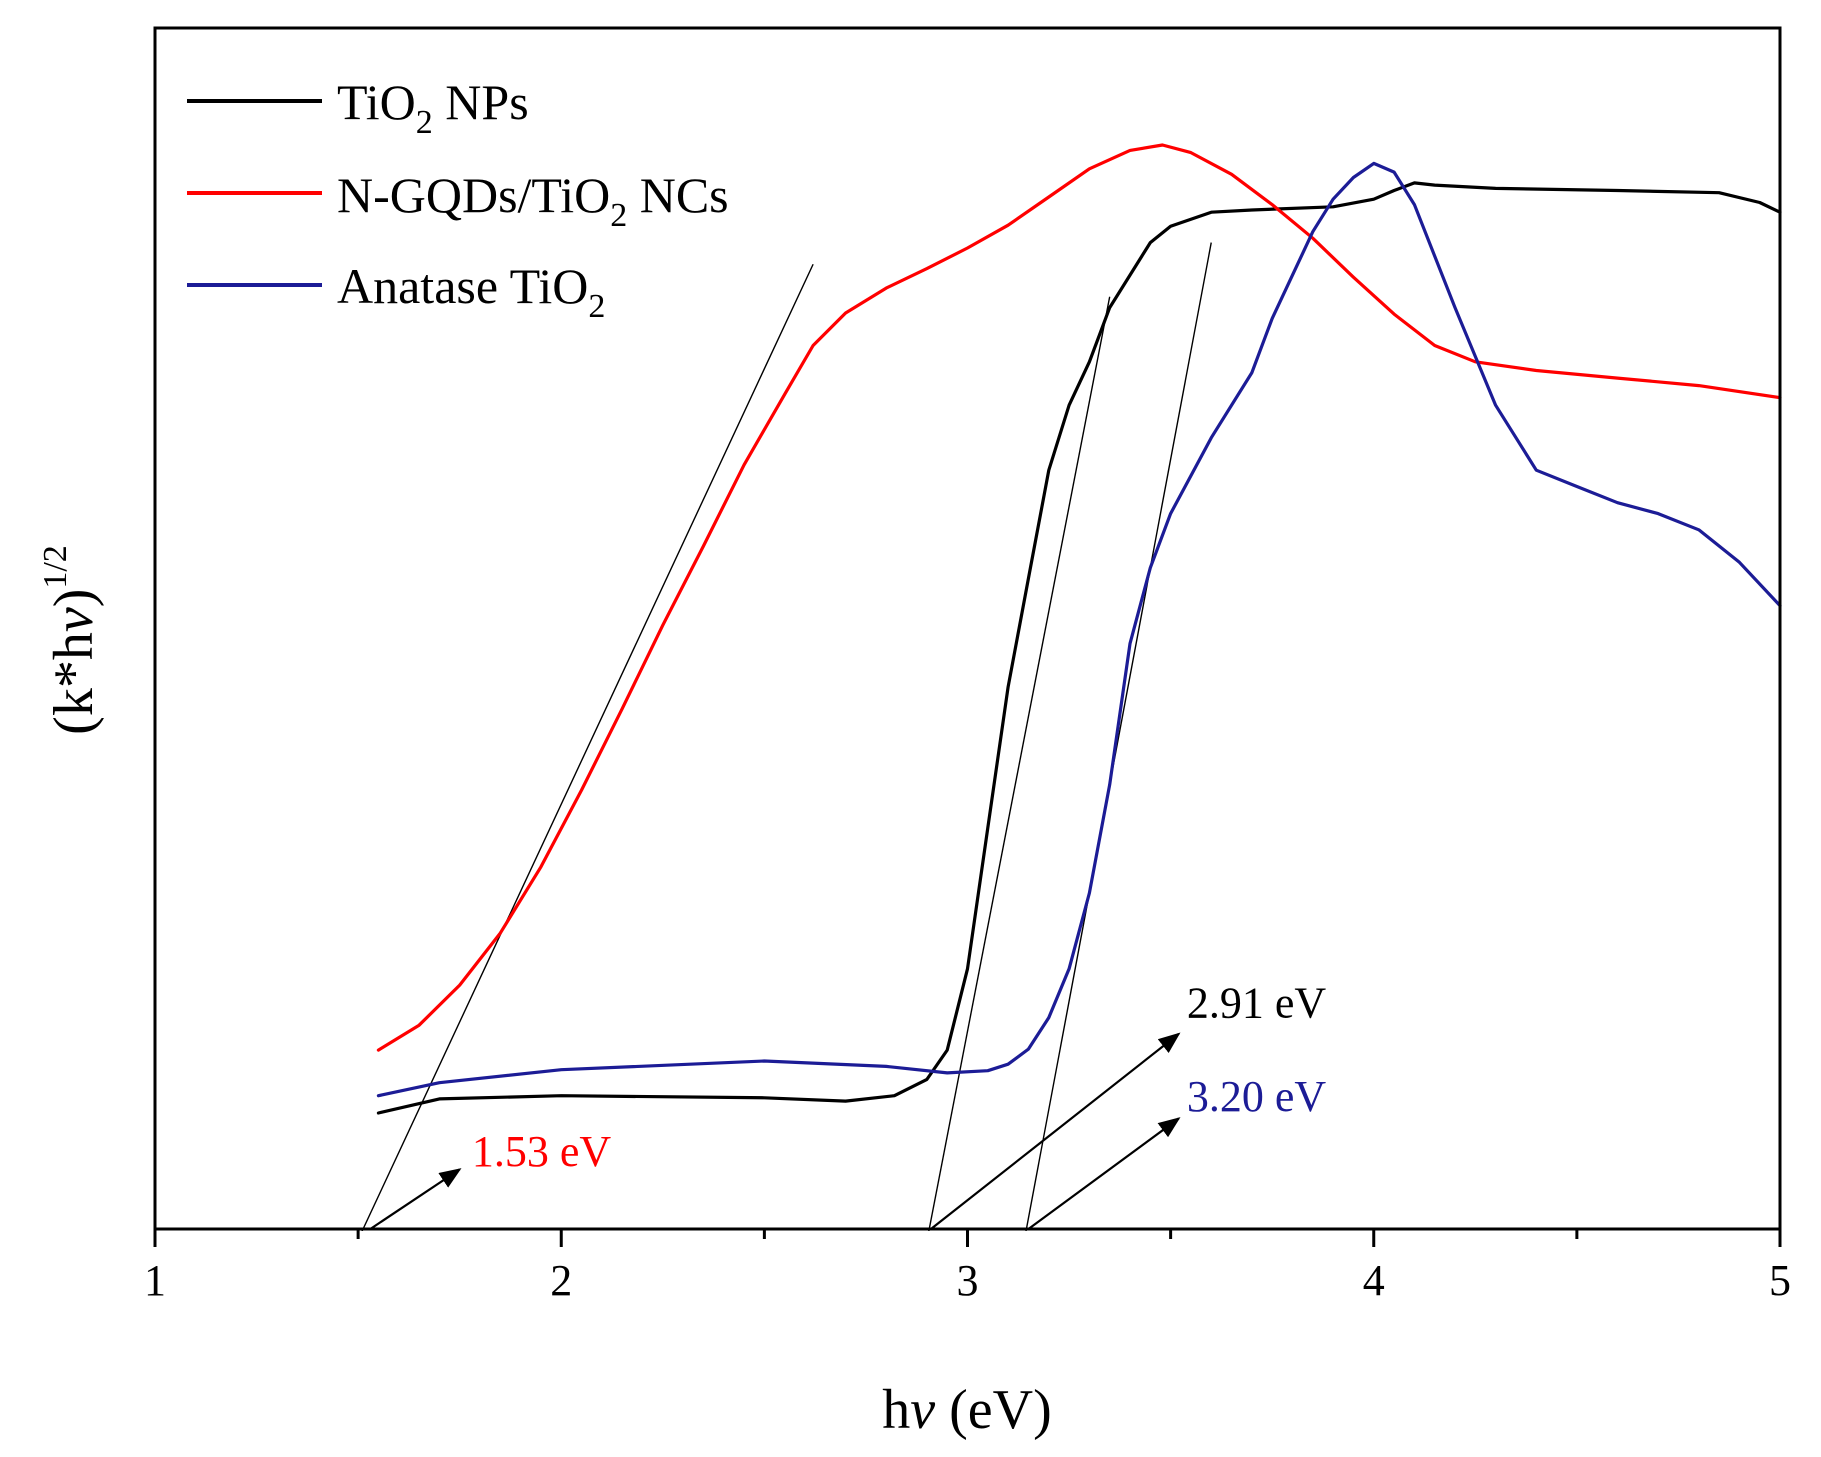 This screenshot has width=1821, height=1457. I want to click on annotation-3-20-ev-arrow, so click(1104, 1173).